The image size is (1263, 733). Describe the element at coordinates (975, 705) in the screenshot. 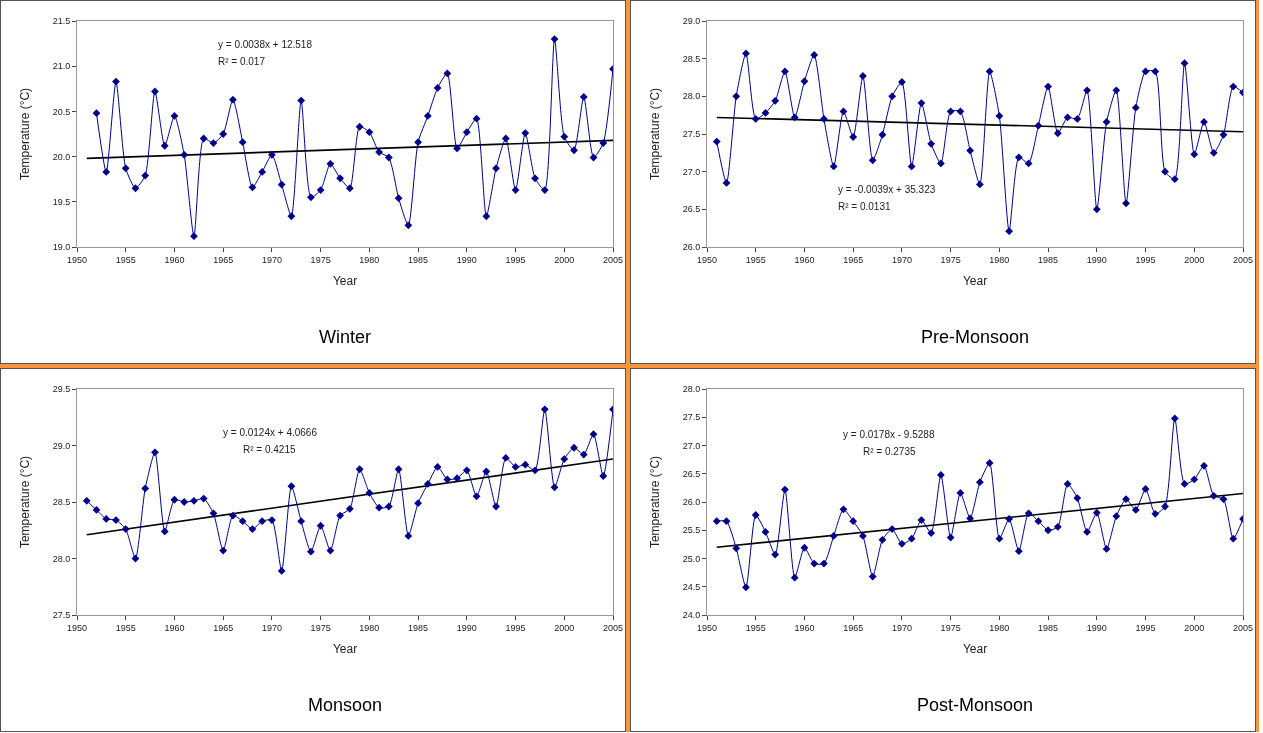

I see `text: Post-Monsoon` at that location.